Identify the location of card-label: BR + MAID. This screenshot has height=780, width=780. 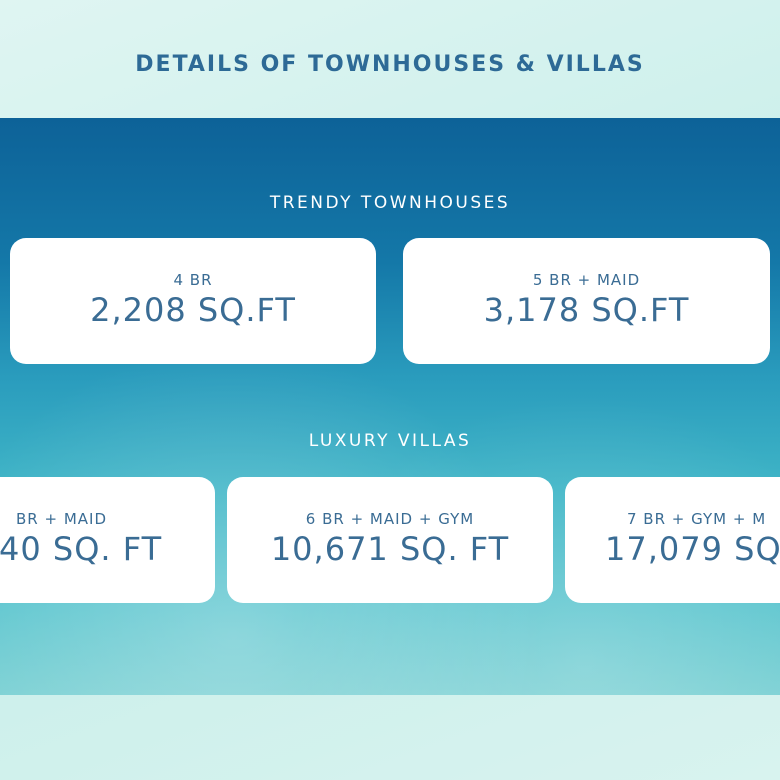
(61, 519).